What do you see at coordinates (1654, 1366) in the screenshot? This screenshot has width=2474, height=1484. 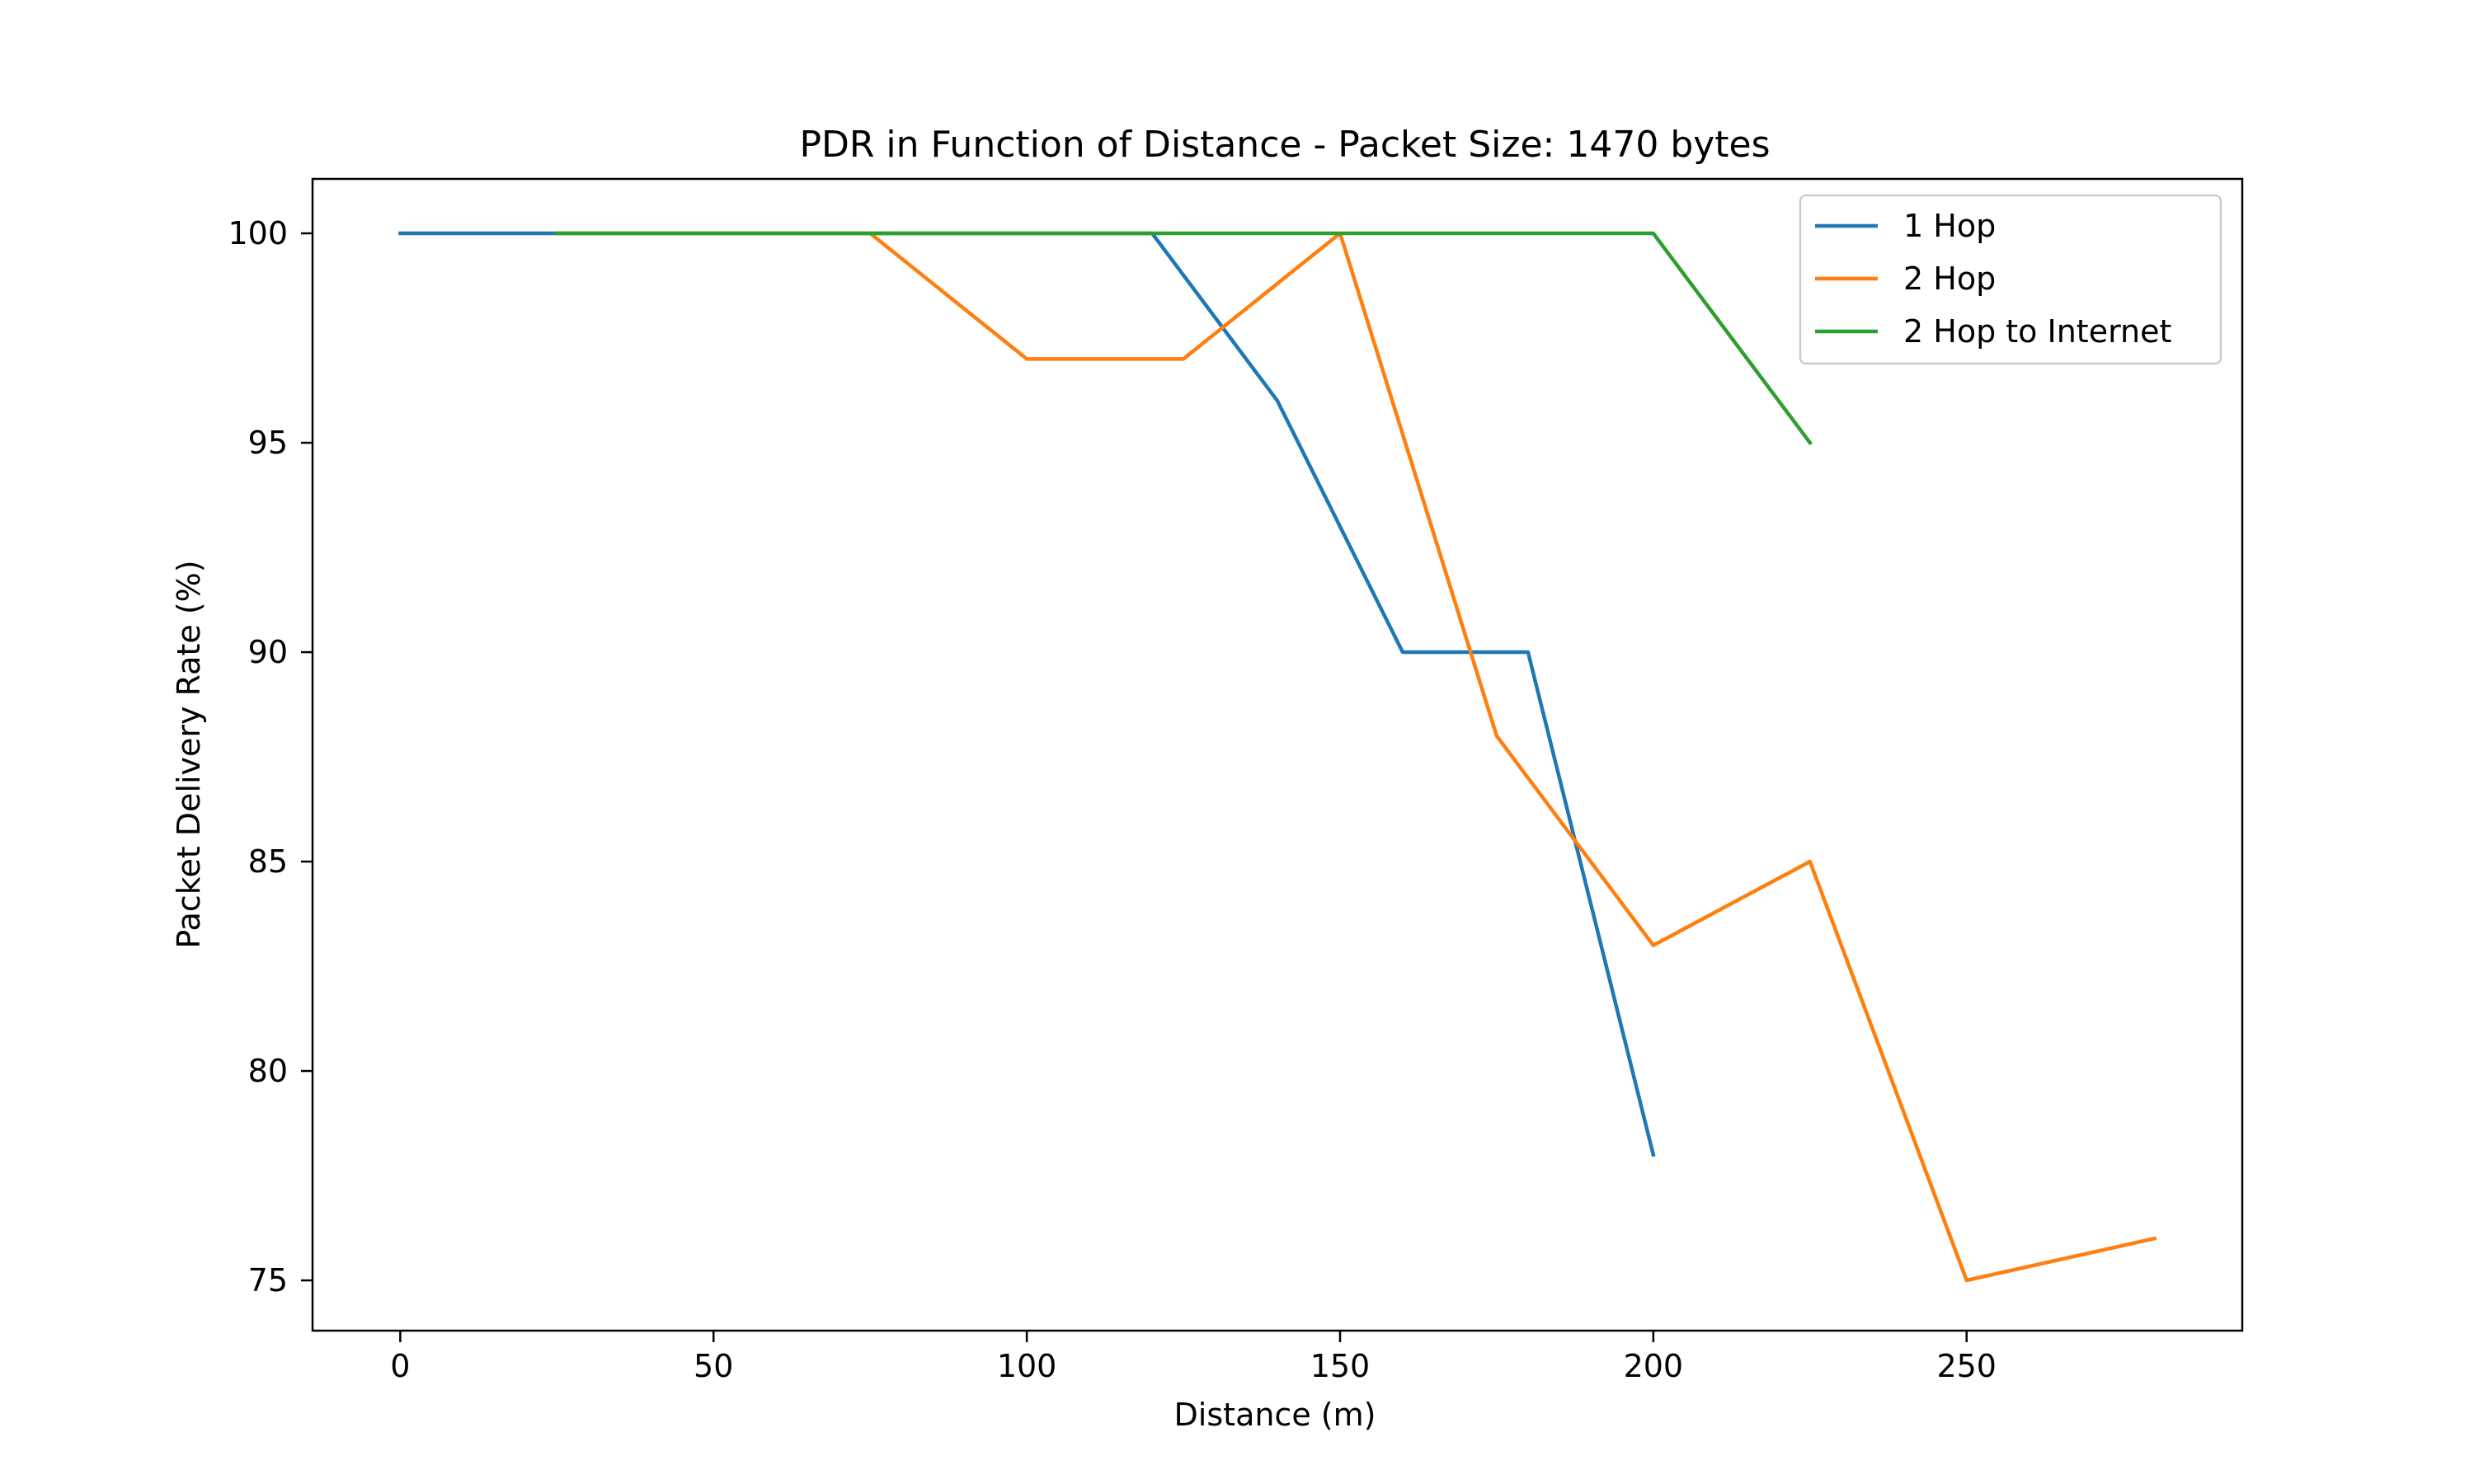 I see `x-tick-label: 200` at bounding box center [1654, 1366].